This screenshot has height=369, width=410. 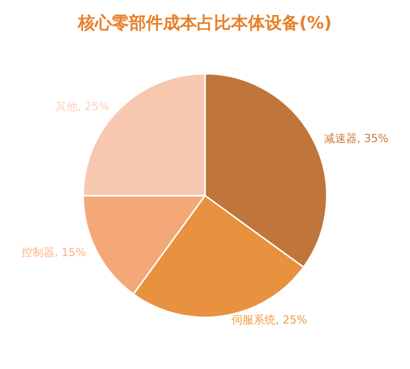 What do you see at coordinates (204, 24) in the screenshot?
I see `chart-title: 核心零部件成本占比本体设备(%)` at bounding box center [204, 24].